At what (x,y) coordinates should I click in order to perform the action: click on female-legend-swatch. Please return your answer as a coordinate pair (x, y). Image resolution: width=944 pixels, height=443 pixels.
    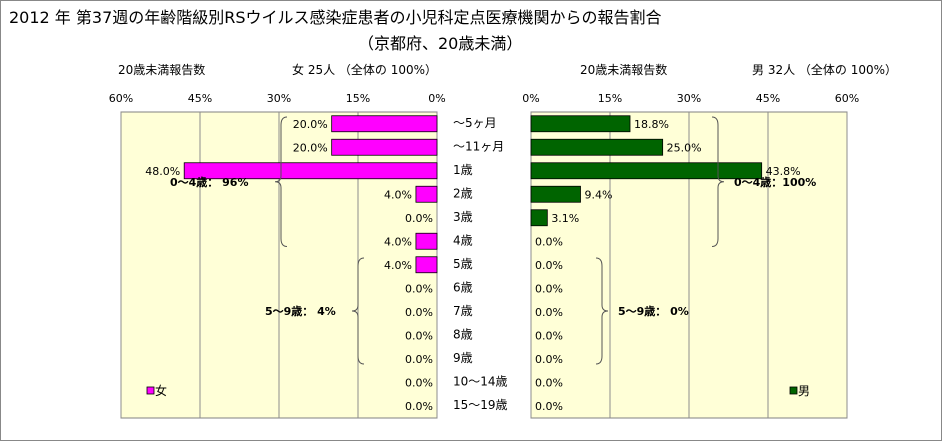
    Looking at the image, I should click on (150, 390).